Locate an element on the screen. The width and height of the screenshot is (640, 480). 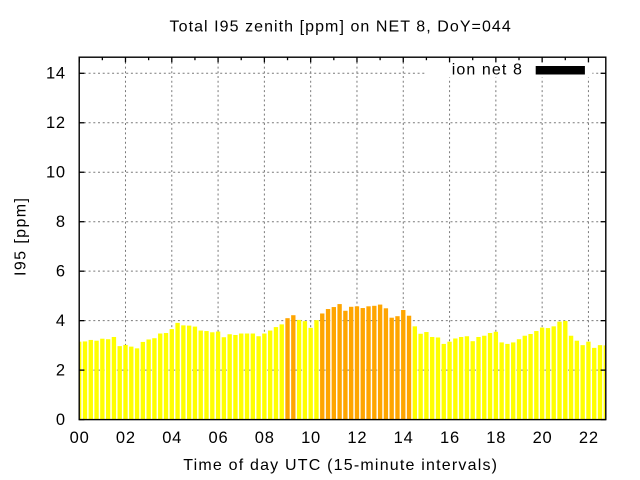
svg-text: 08 is located at coordinates (265, 438).